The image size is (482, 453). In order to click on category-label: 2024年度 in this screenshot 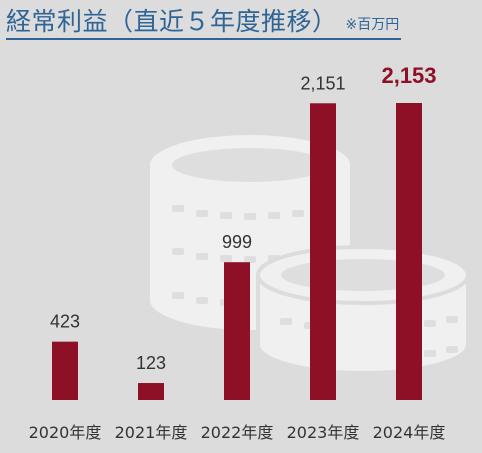, I will do `click(409, 432)`.